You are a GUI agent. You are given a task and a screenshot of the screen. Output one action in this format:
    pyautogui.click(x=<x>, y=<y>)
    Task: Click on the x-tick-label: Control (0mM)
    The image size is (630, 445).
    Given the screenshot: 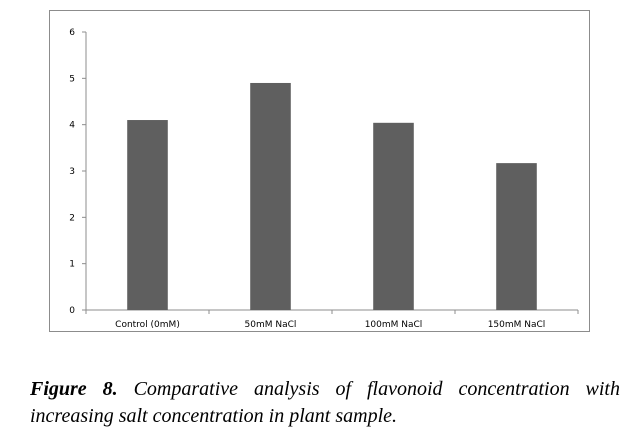 What is the action you would take?
    pyautogui.click(x=147, y=325)
    